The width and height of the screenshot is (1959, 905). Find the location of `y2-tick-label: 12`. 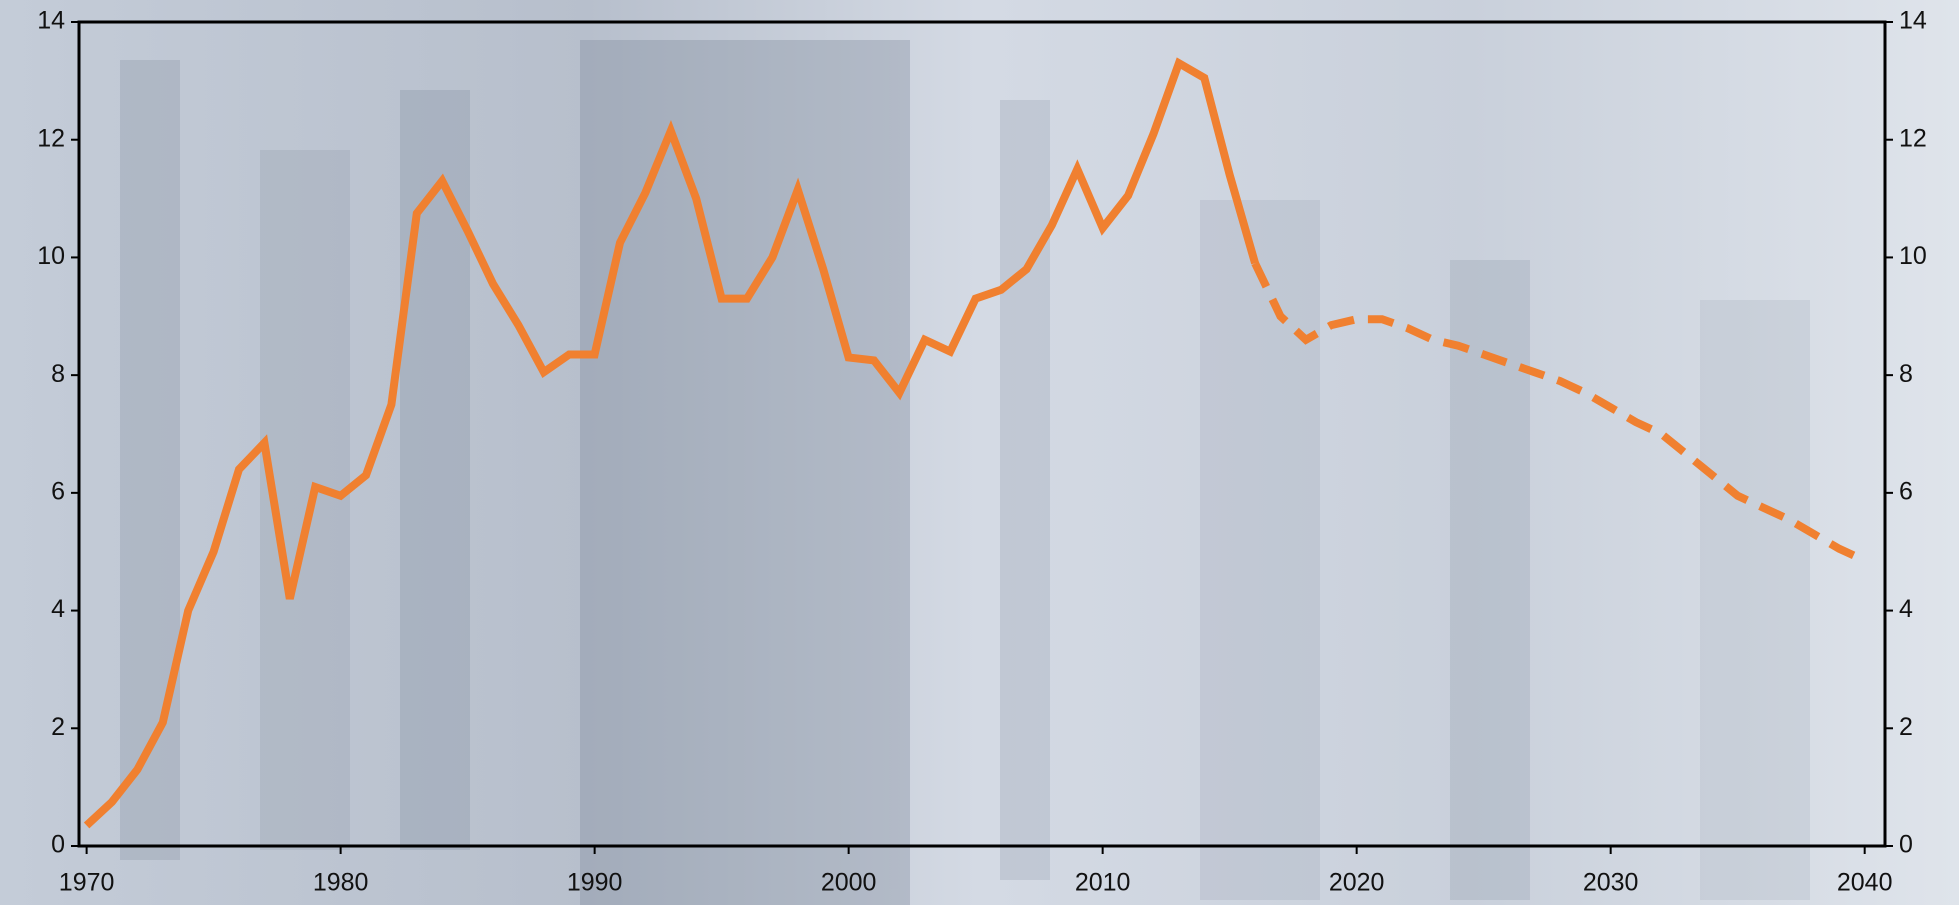

y2-tick-label: 12 is located at coordinates (1913, 138).